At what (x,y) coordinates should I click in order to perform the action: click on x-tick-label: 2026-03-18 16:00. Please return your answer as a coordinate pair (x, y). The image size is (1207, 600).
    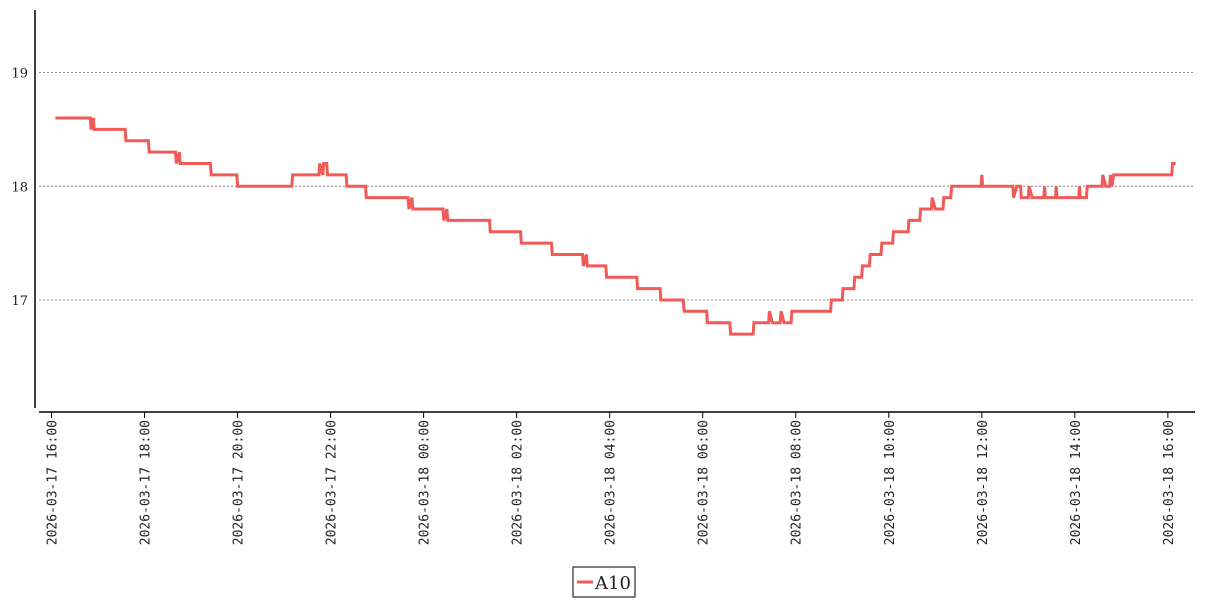
    Looking at the image, I should click on (1169, 482).